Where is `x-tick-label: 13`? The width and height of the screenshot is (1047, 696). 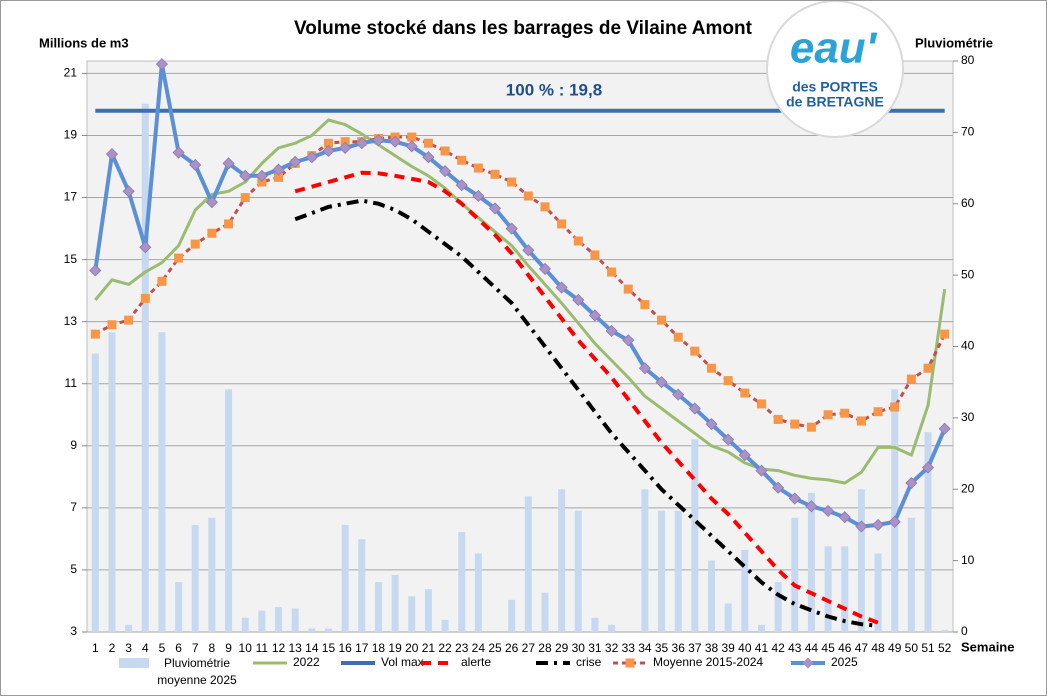
x-tick-label: 13 is located at coordinates (295, 648).